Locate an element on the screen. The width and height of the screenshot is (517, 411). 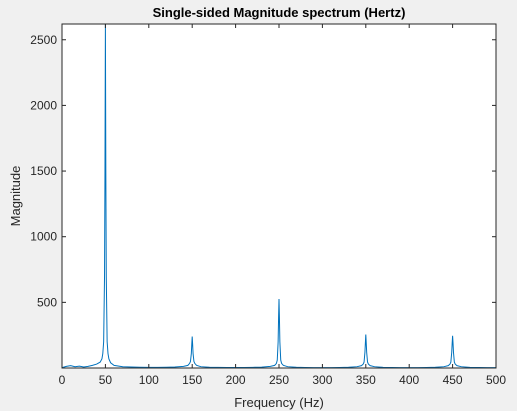
x-axis-label: Frequency (Hz) is located at coordinates (279, 402).